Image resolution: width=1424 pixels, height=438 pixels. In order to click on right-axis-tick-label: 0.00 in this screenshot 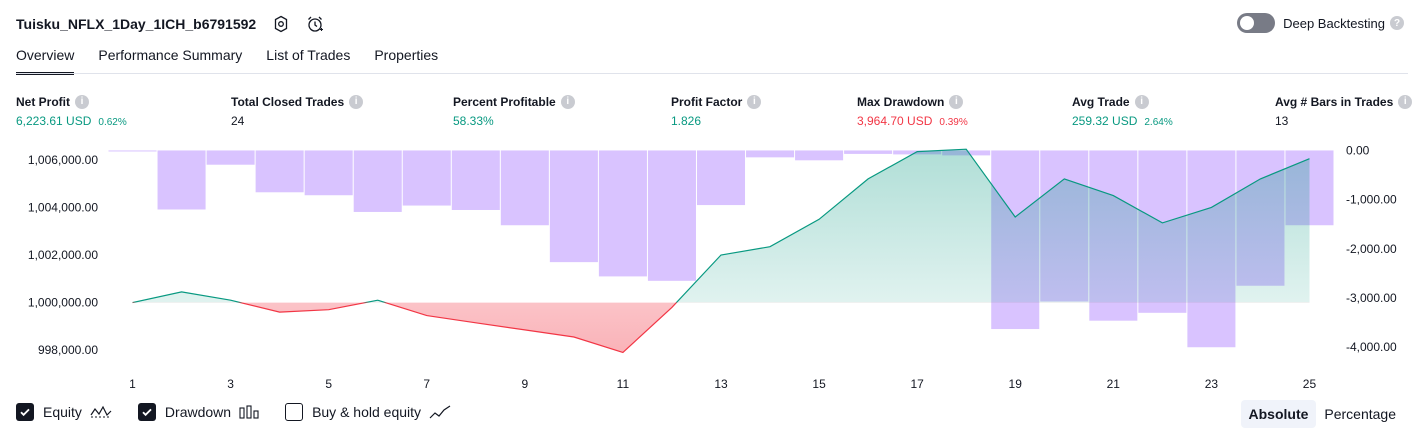, I will do `click(1358, 150)`.